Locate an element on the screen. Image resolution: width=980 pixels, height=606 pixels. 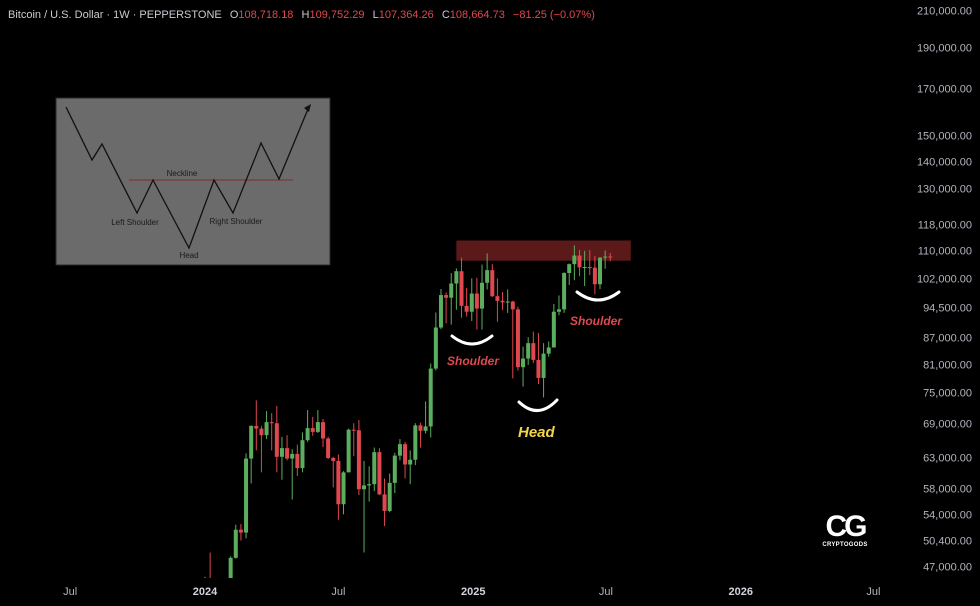
price-tick-label: 118,000.00 is located at coordinates (944, 225).